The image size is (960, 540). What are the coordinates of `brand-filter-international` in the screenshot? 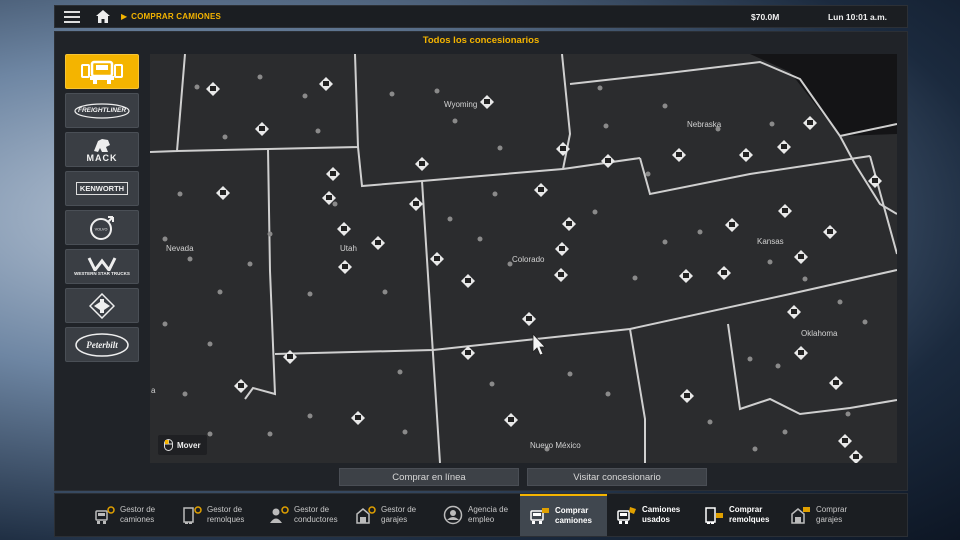 It's located at (102, 305).